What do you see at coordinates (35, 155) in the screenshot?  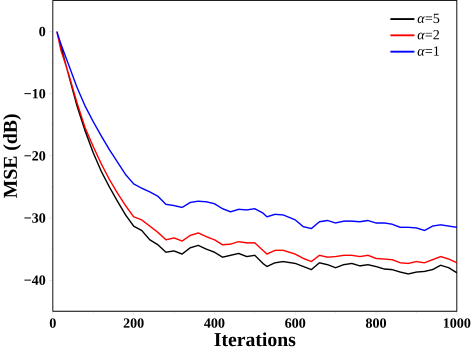 I see `y-tick-label: −20` at bounding box center [35, 155].